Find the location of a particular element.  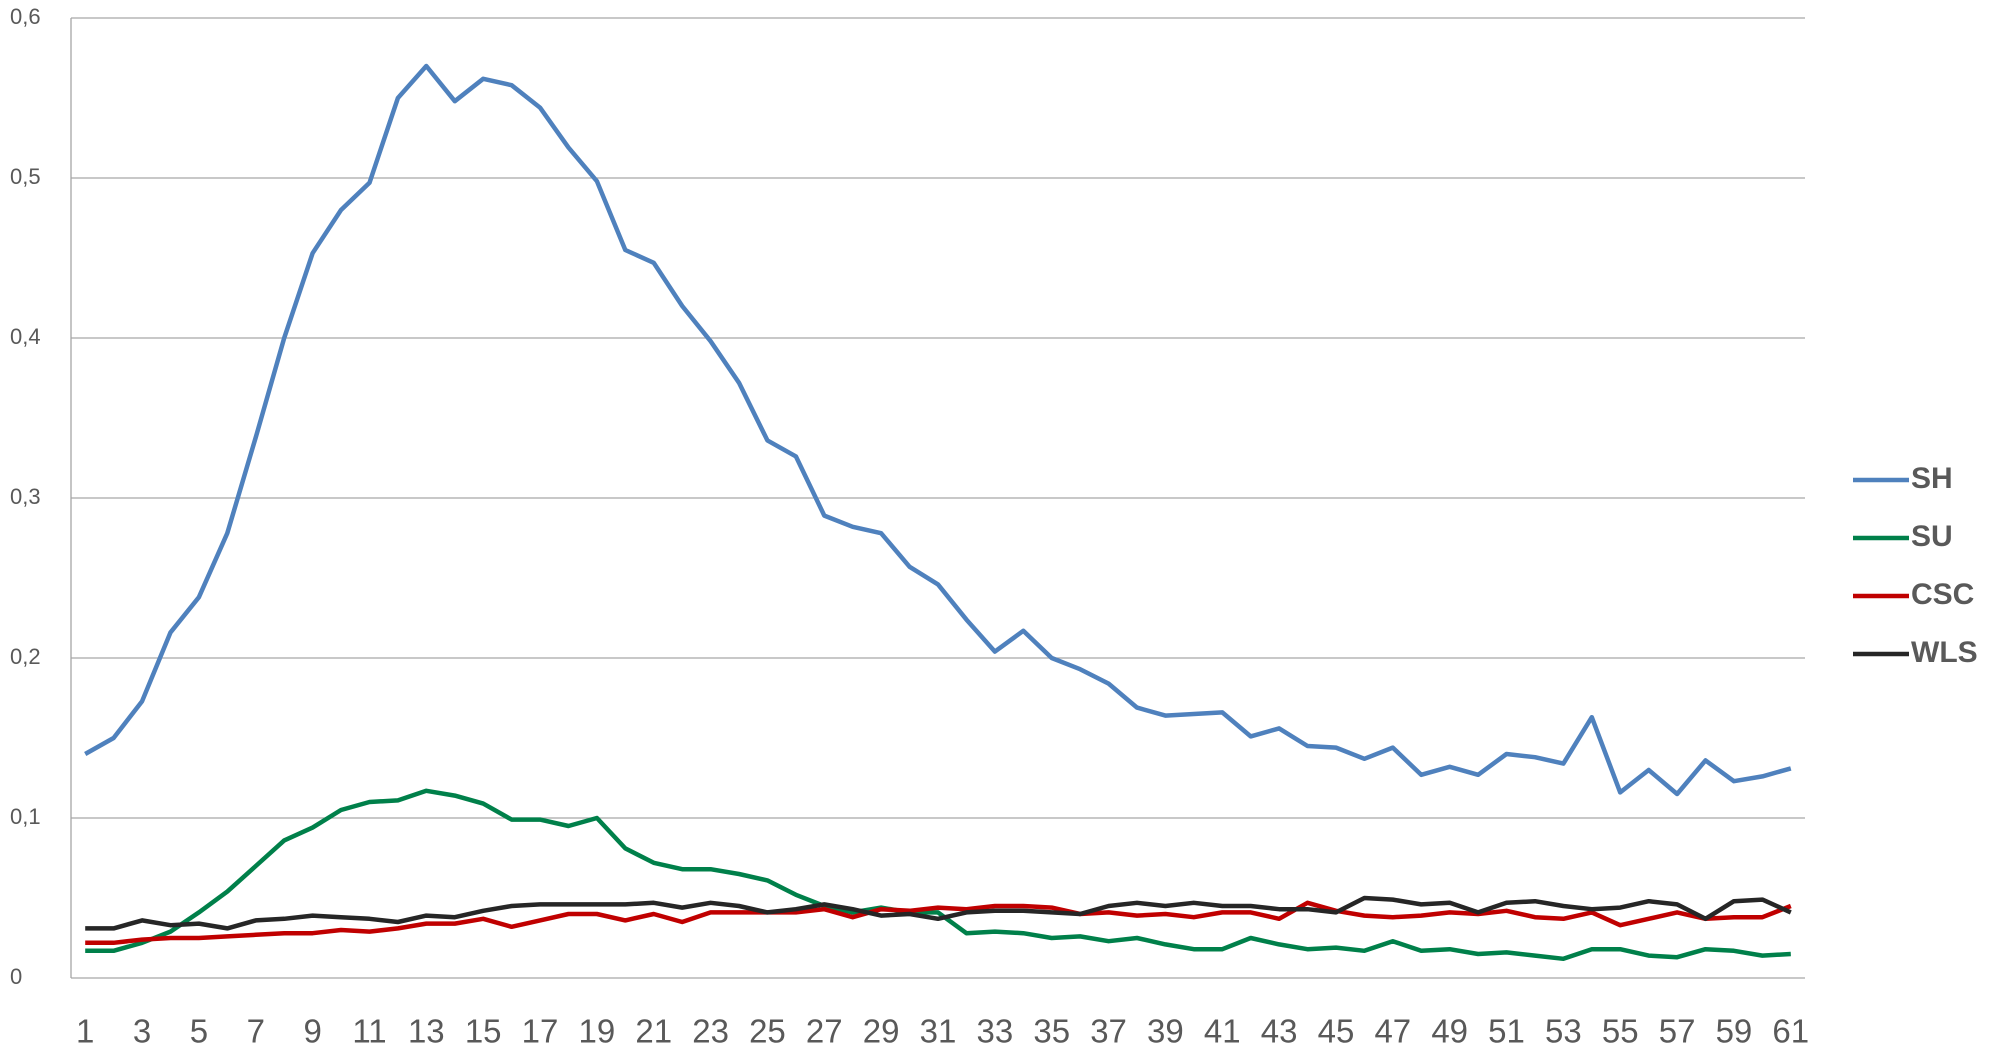

x-tick-label: 17 is located at coordinates (540, 1031).